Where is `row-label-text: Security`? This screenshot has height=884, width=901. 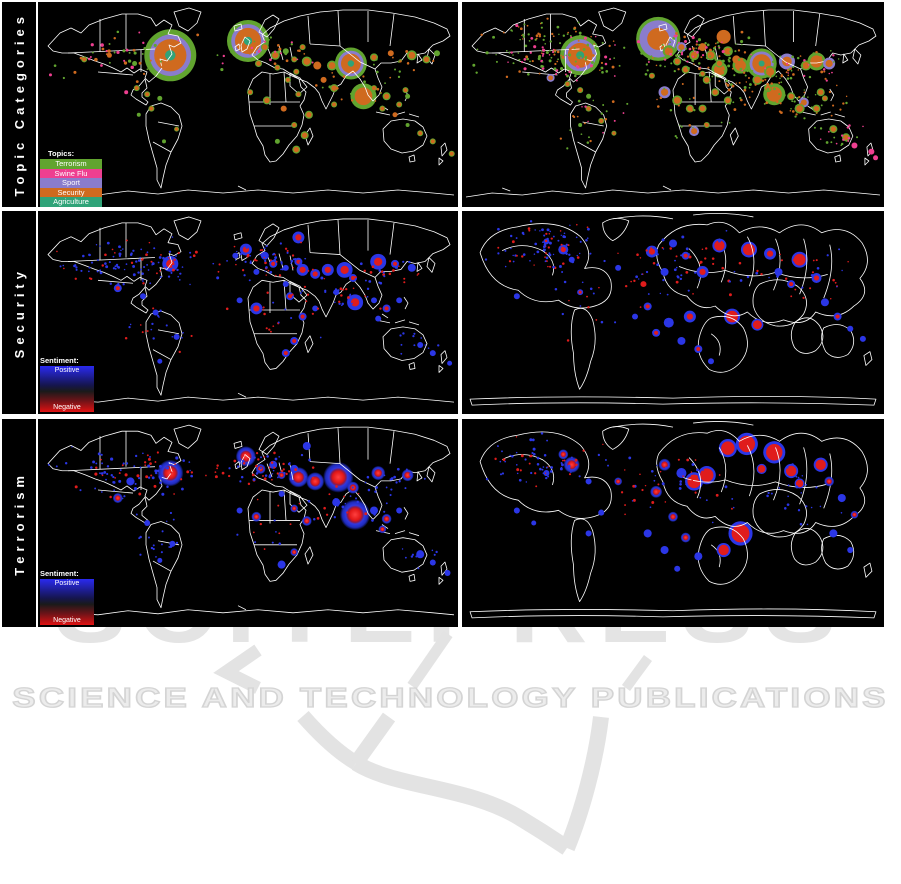
row-label-text: Security is located at coordinates (19, 312).